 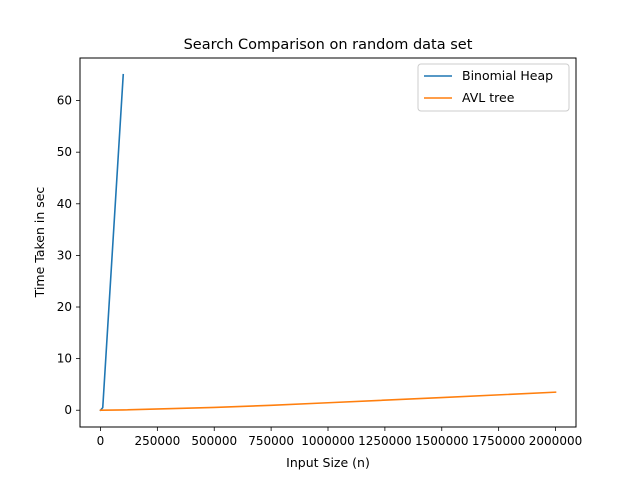 What do you see at coordinates (555, 441) in the screenshot?
I see `x-tick-label: 2000000` at bounding box center [555, 441].